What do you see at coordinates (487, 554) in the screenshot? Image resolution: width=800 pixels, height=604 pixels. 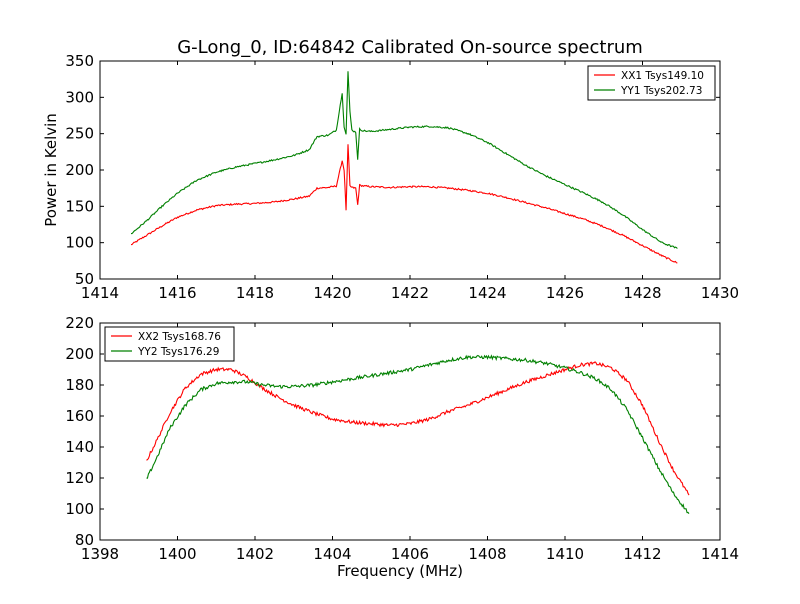 I see `x-tick-label: 1408` at bounding box center [487, 554].